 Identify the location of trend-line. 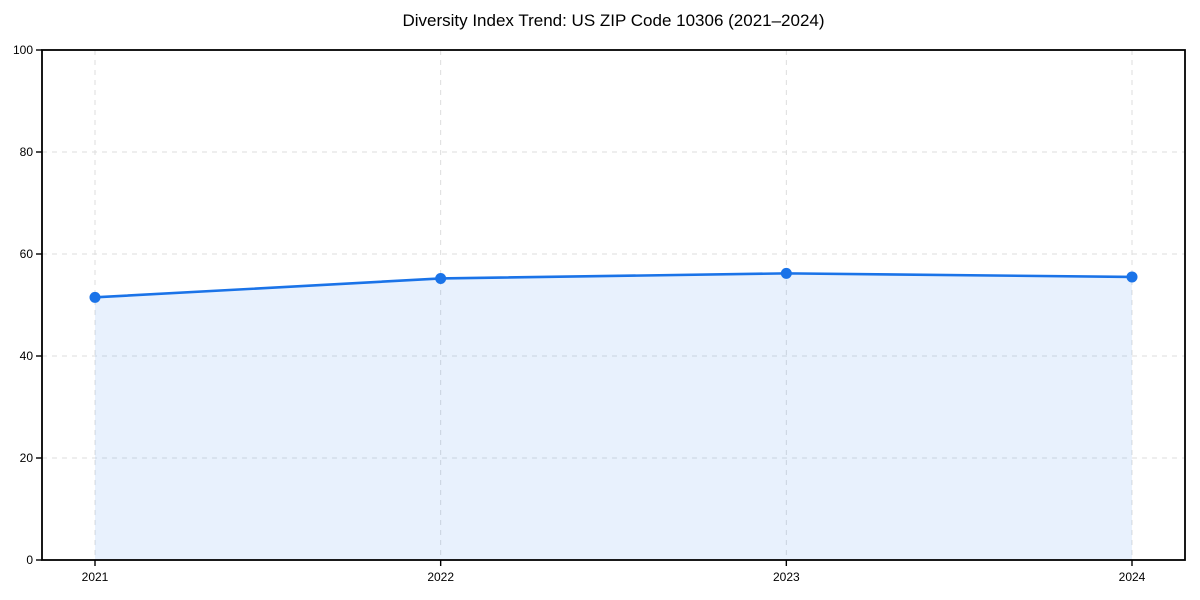
(613, 285).